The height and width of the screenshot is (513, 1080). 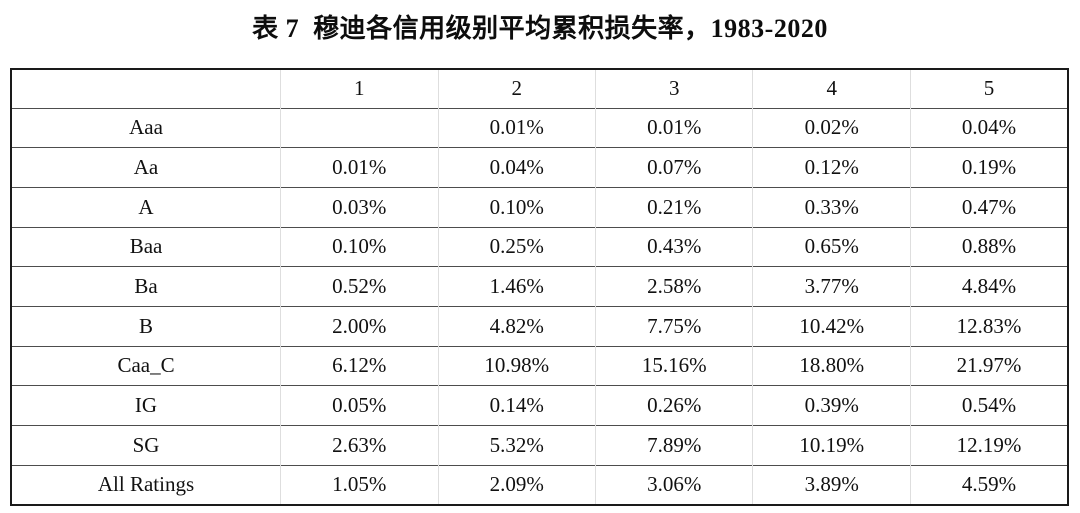 I want to click on value-cell: 0.54%, so click(x=988, y=405).